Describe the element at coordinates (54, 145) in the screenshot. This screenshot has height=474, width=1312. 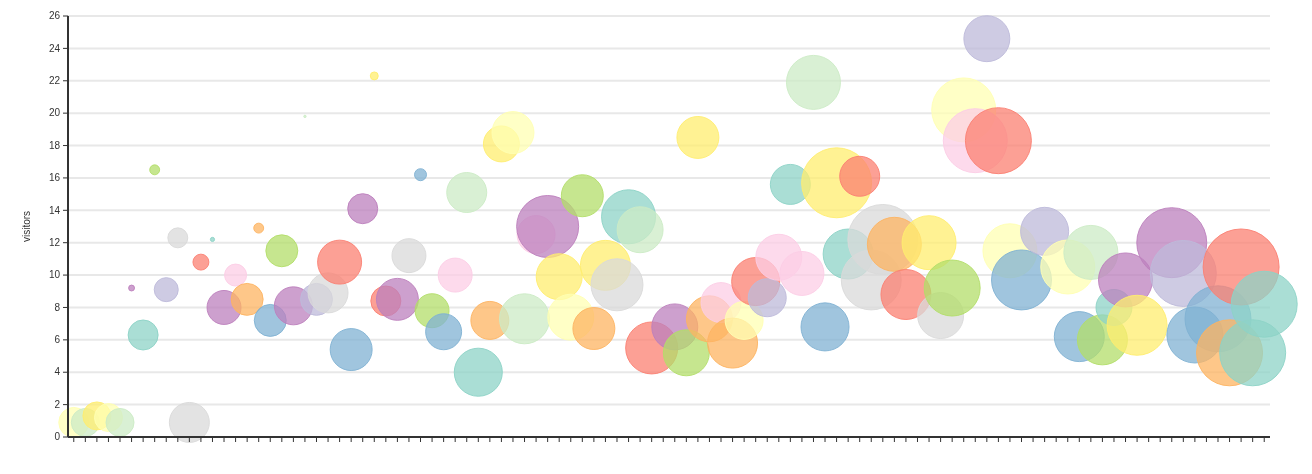
I see `y-tick-label: 18` at that location.